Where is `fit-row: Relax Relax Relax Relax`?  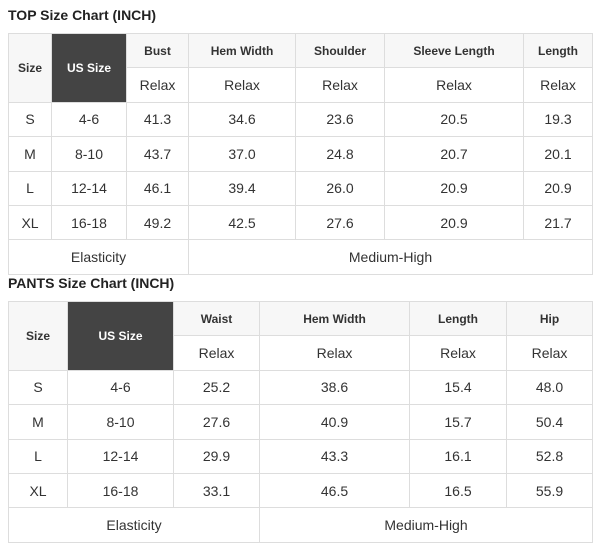
fit-row: Relax Relax Relax Relax is located at coordinates (301, 353).